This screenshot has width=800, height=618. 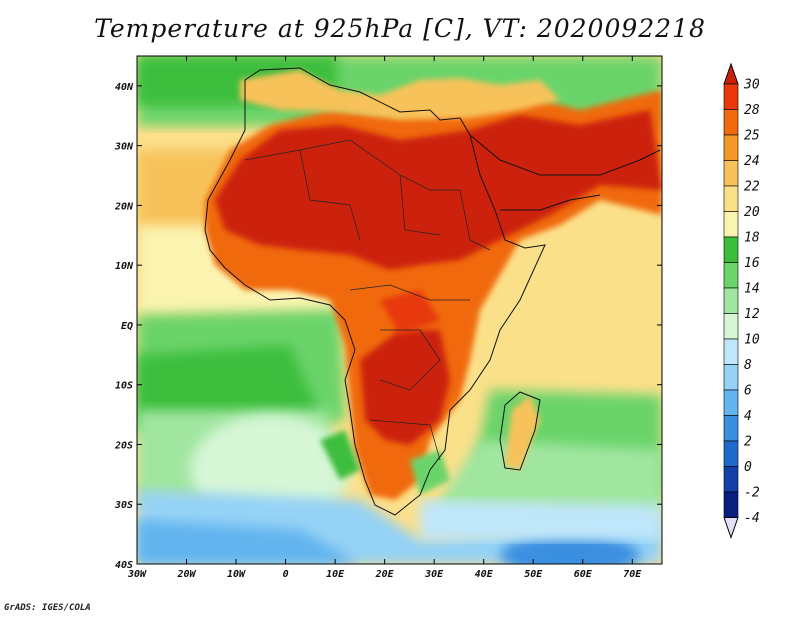 What do you see at coordinates (124, 206) in the screenshot?
I see `lat-tick-label: 20N` at bounding box center [124, 206].